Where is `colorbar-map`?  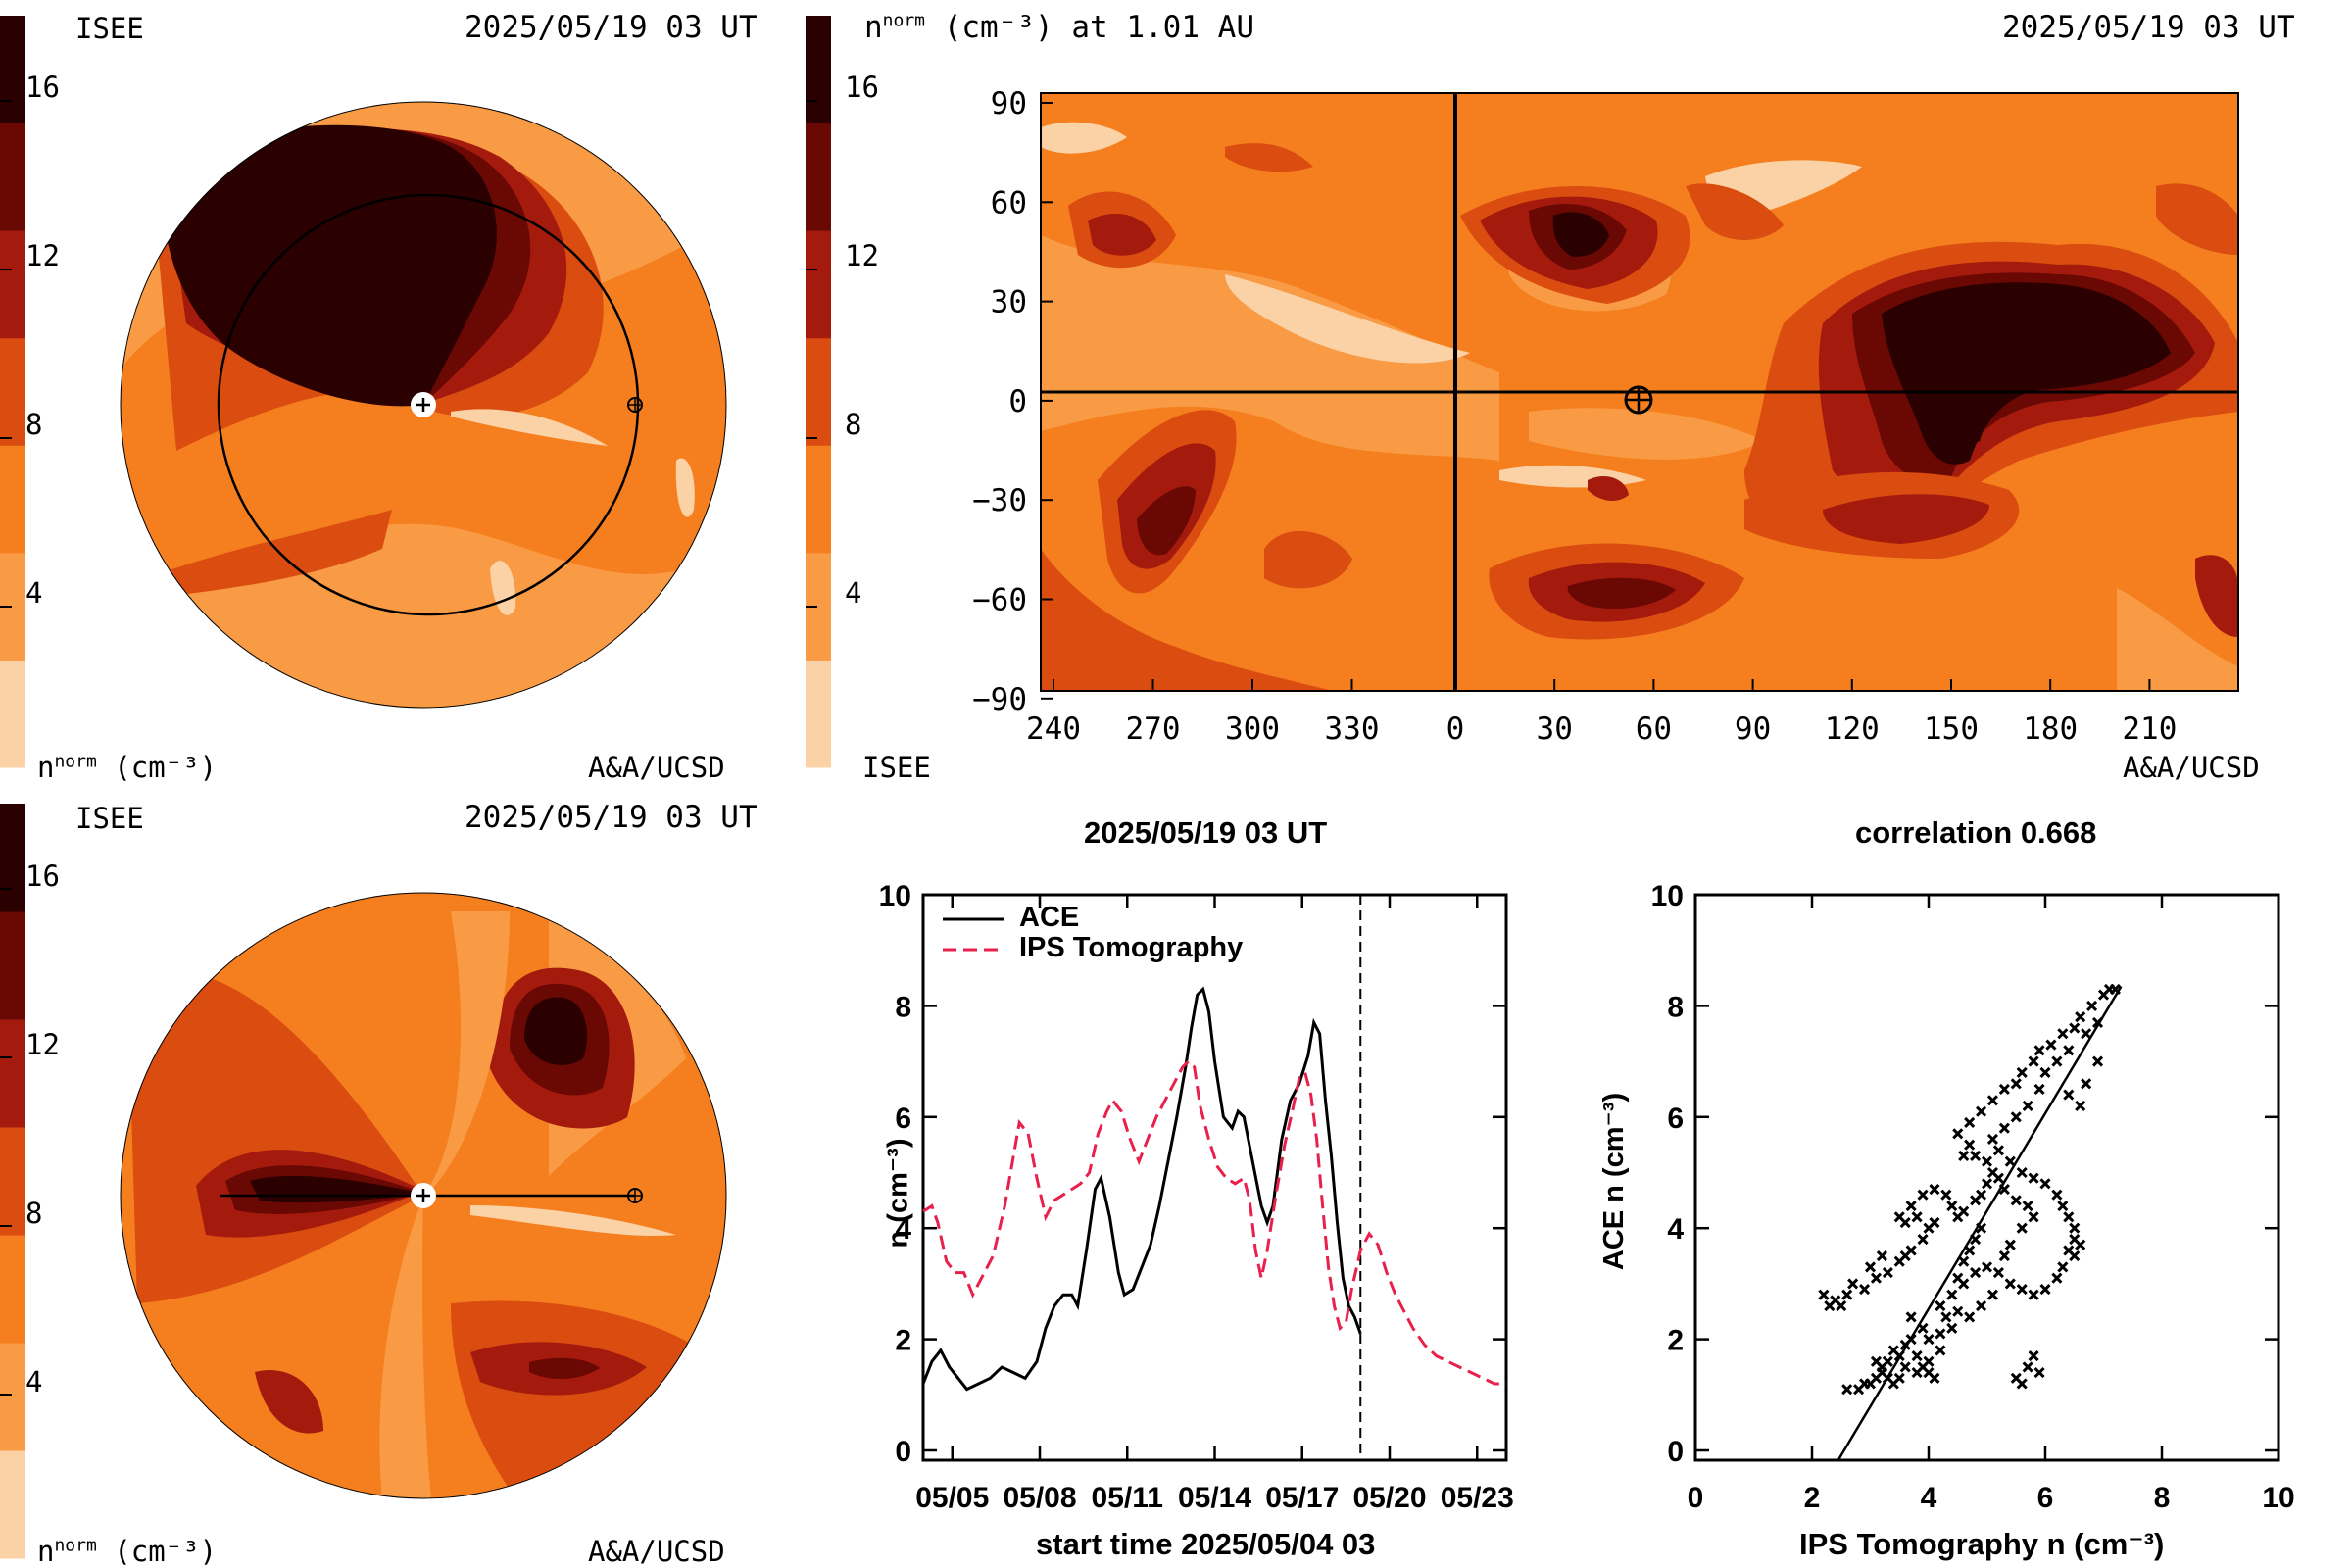 colorbar-map is located at coordinates (818, 392).